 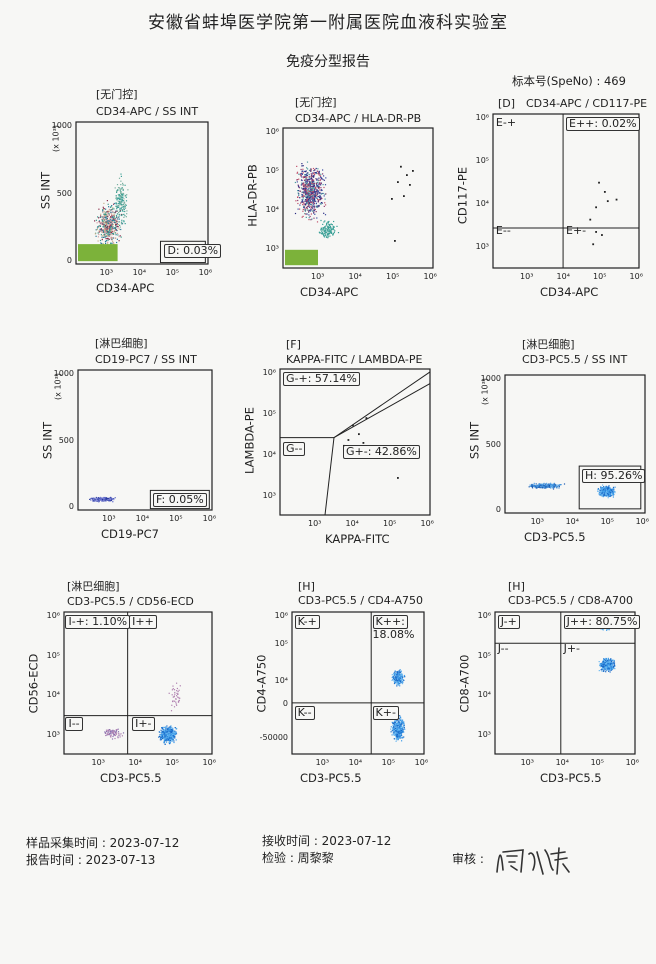 I want to click on plot-3: E-+ E++: 0.02% E-- E+-, so click(x=566, y=191).